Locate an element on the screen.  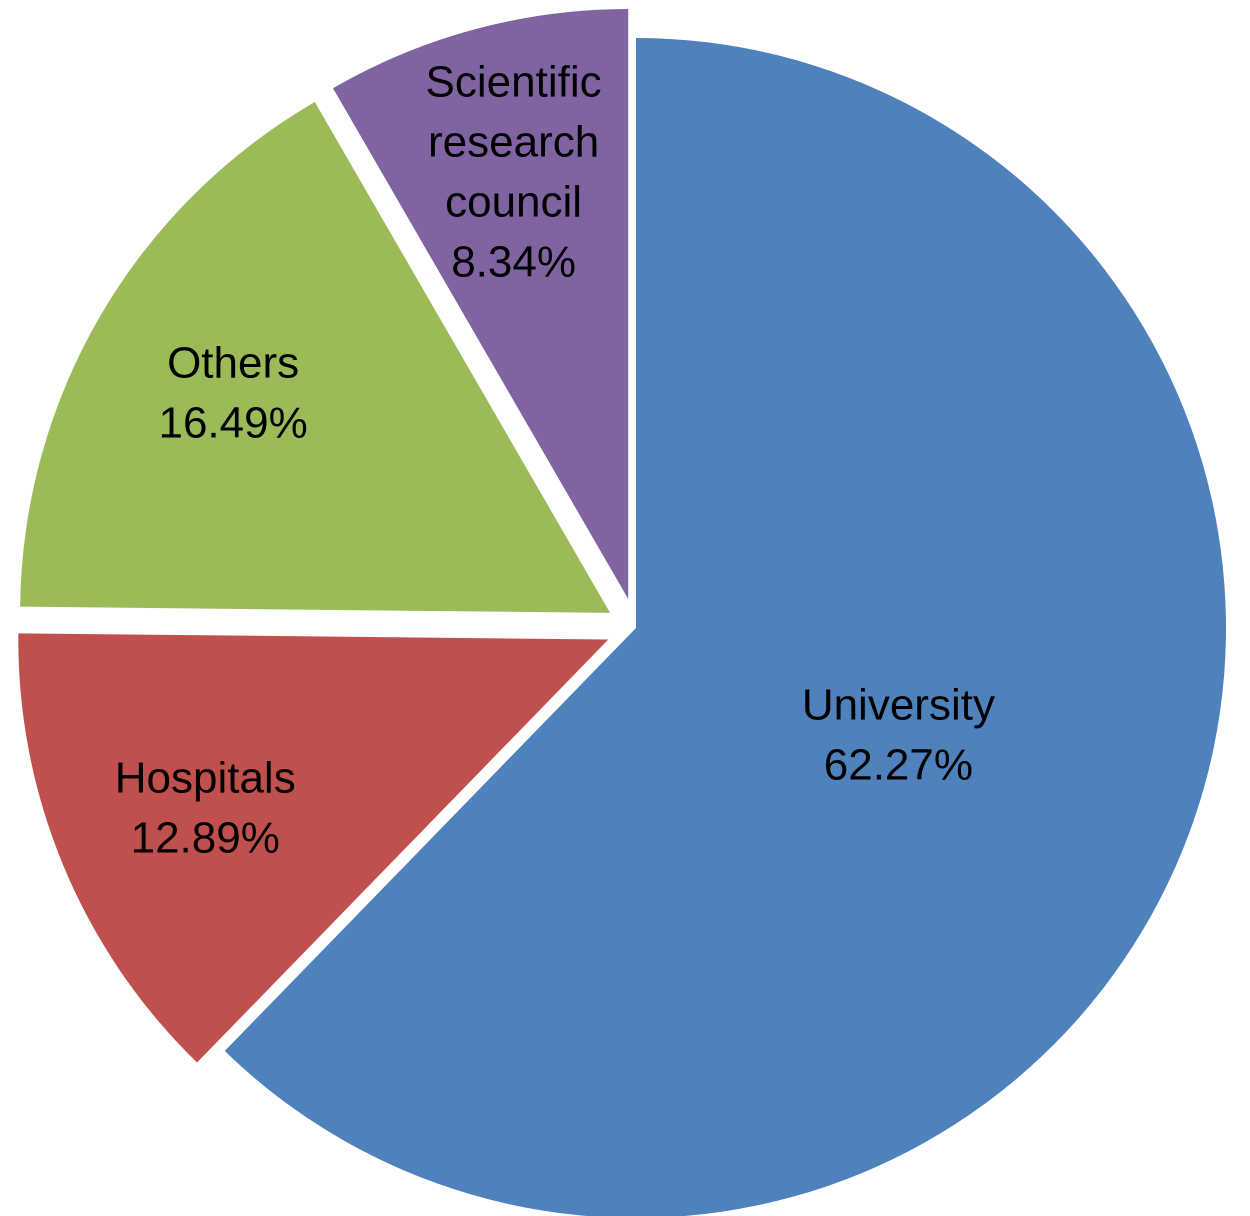
pie-category-label: research is located at coordinates (513, 142).